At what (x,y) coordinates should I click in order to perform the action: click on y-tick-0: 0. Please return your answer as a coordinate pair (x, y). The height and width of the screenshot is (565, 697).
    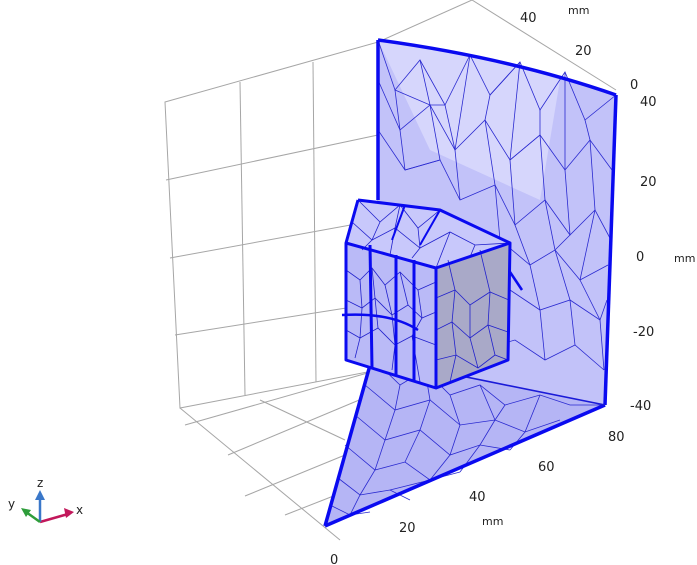
    Looking at the image, I should click on (634, 85).